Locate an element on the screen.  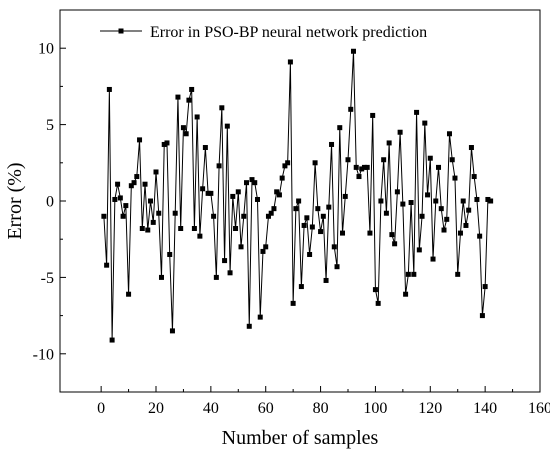
x-tick-label: 100 is located at coordinates (375, 408).